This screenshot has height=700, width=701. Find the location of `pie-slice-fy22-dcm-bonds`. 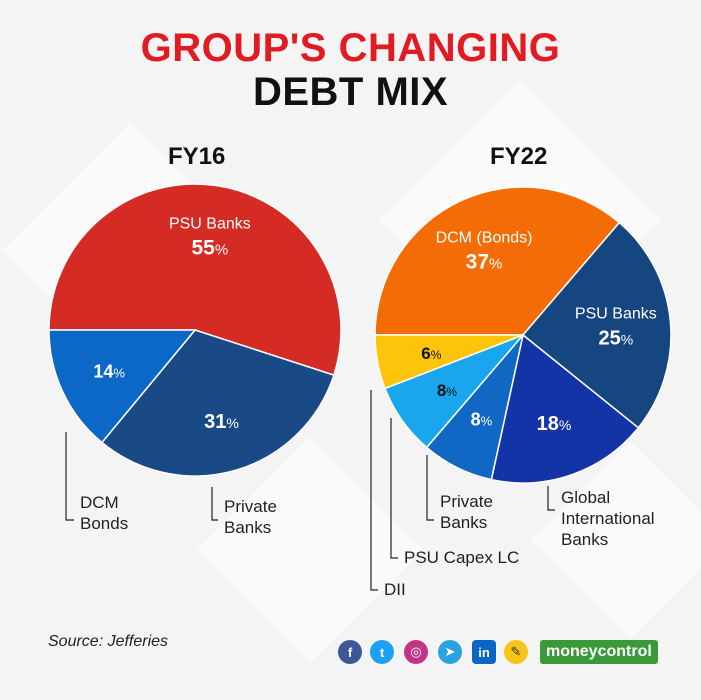

pie-slice-fy22-dcm-bonds is located at coordinates (497, 261).